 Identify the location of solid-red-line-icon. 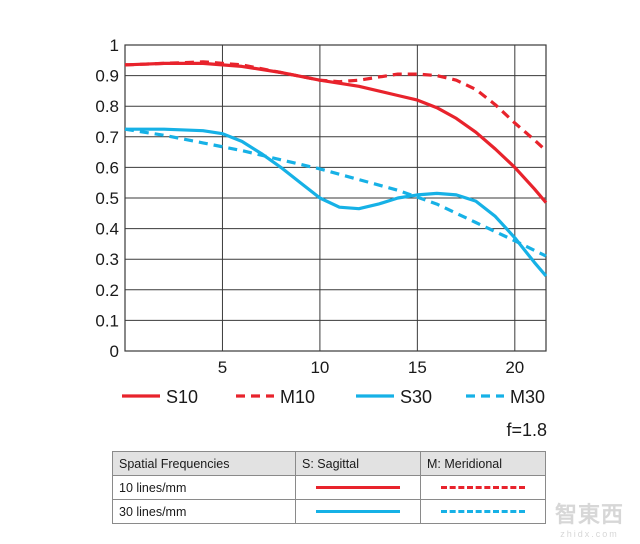
(358, 487).